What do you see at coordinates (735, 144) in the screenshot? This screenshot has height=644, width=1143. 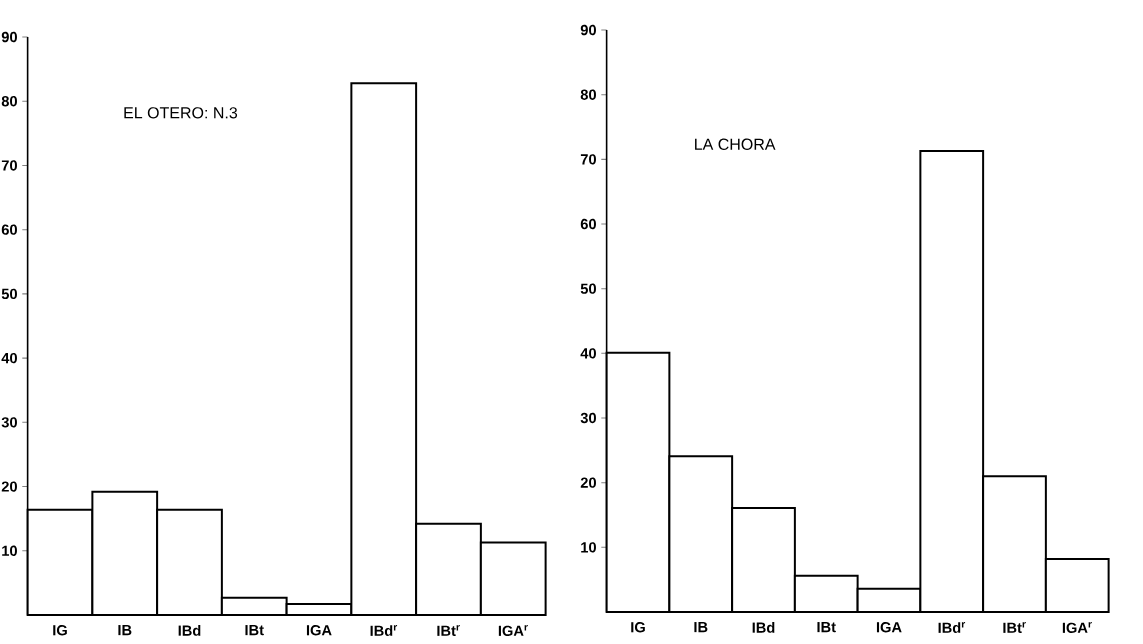 I see `text: LA CHORA` at bounding box center [735, 144].